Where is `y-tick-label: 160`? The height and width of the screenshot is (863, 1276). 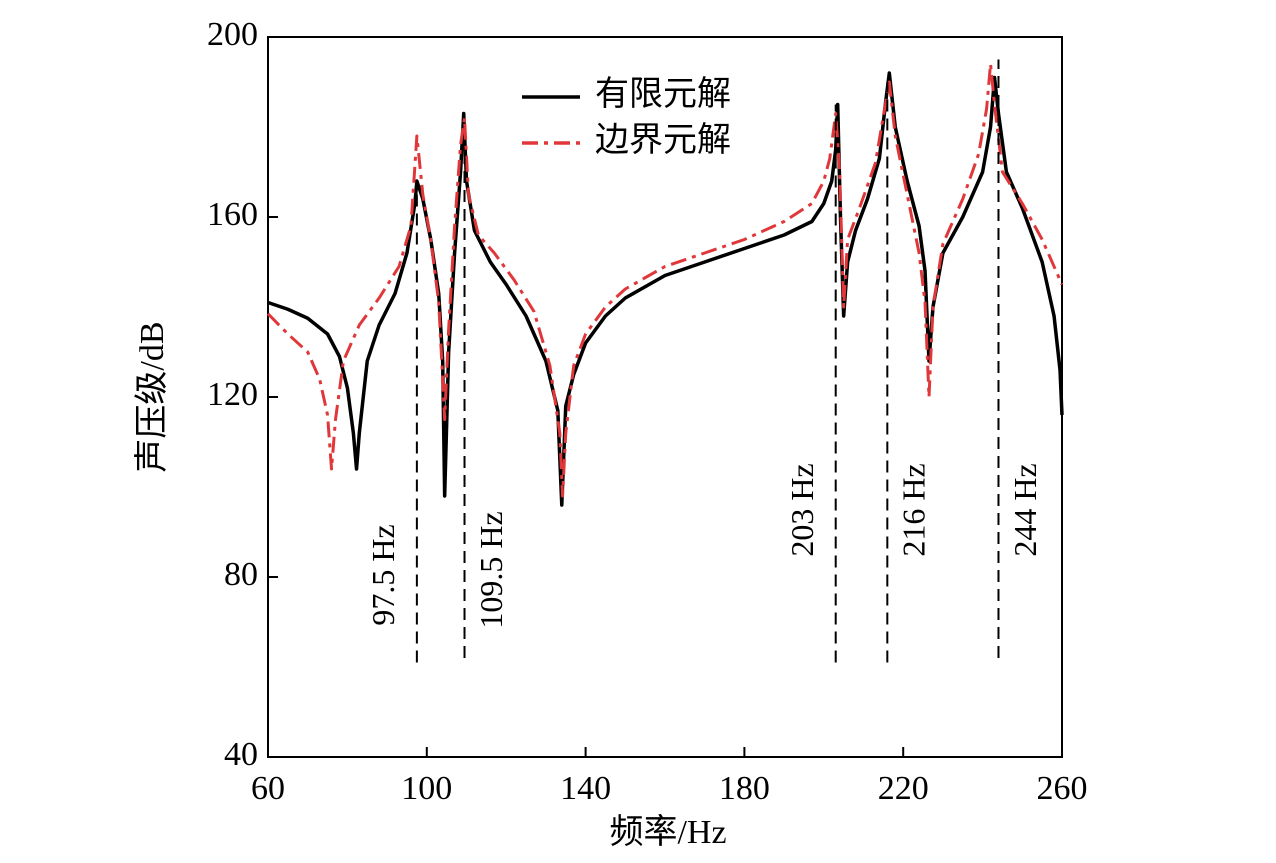 y-tick-label: 160 is located at coordinates (232, 214).